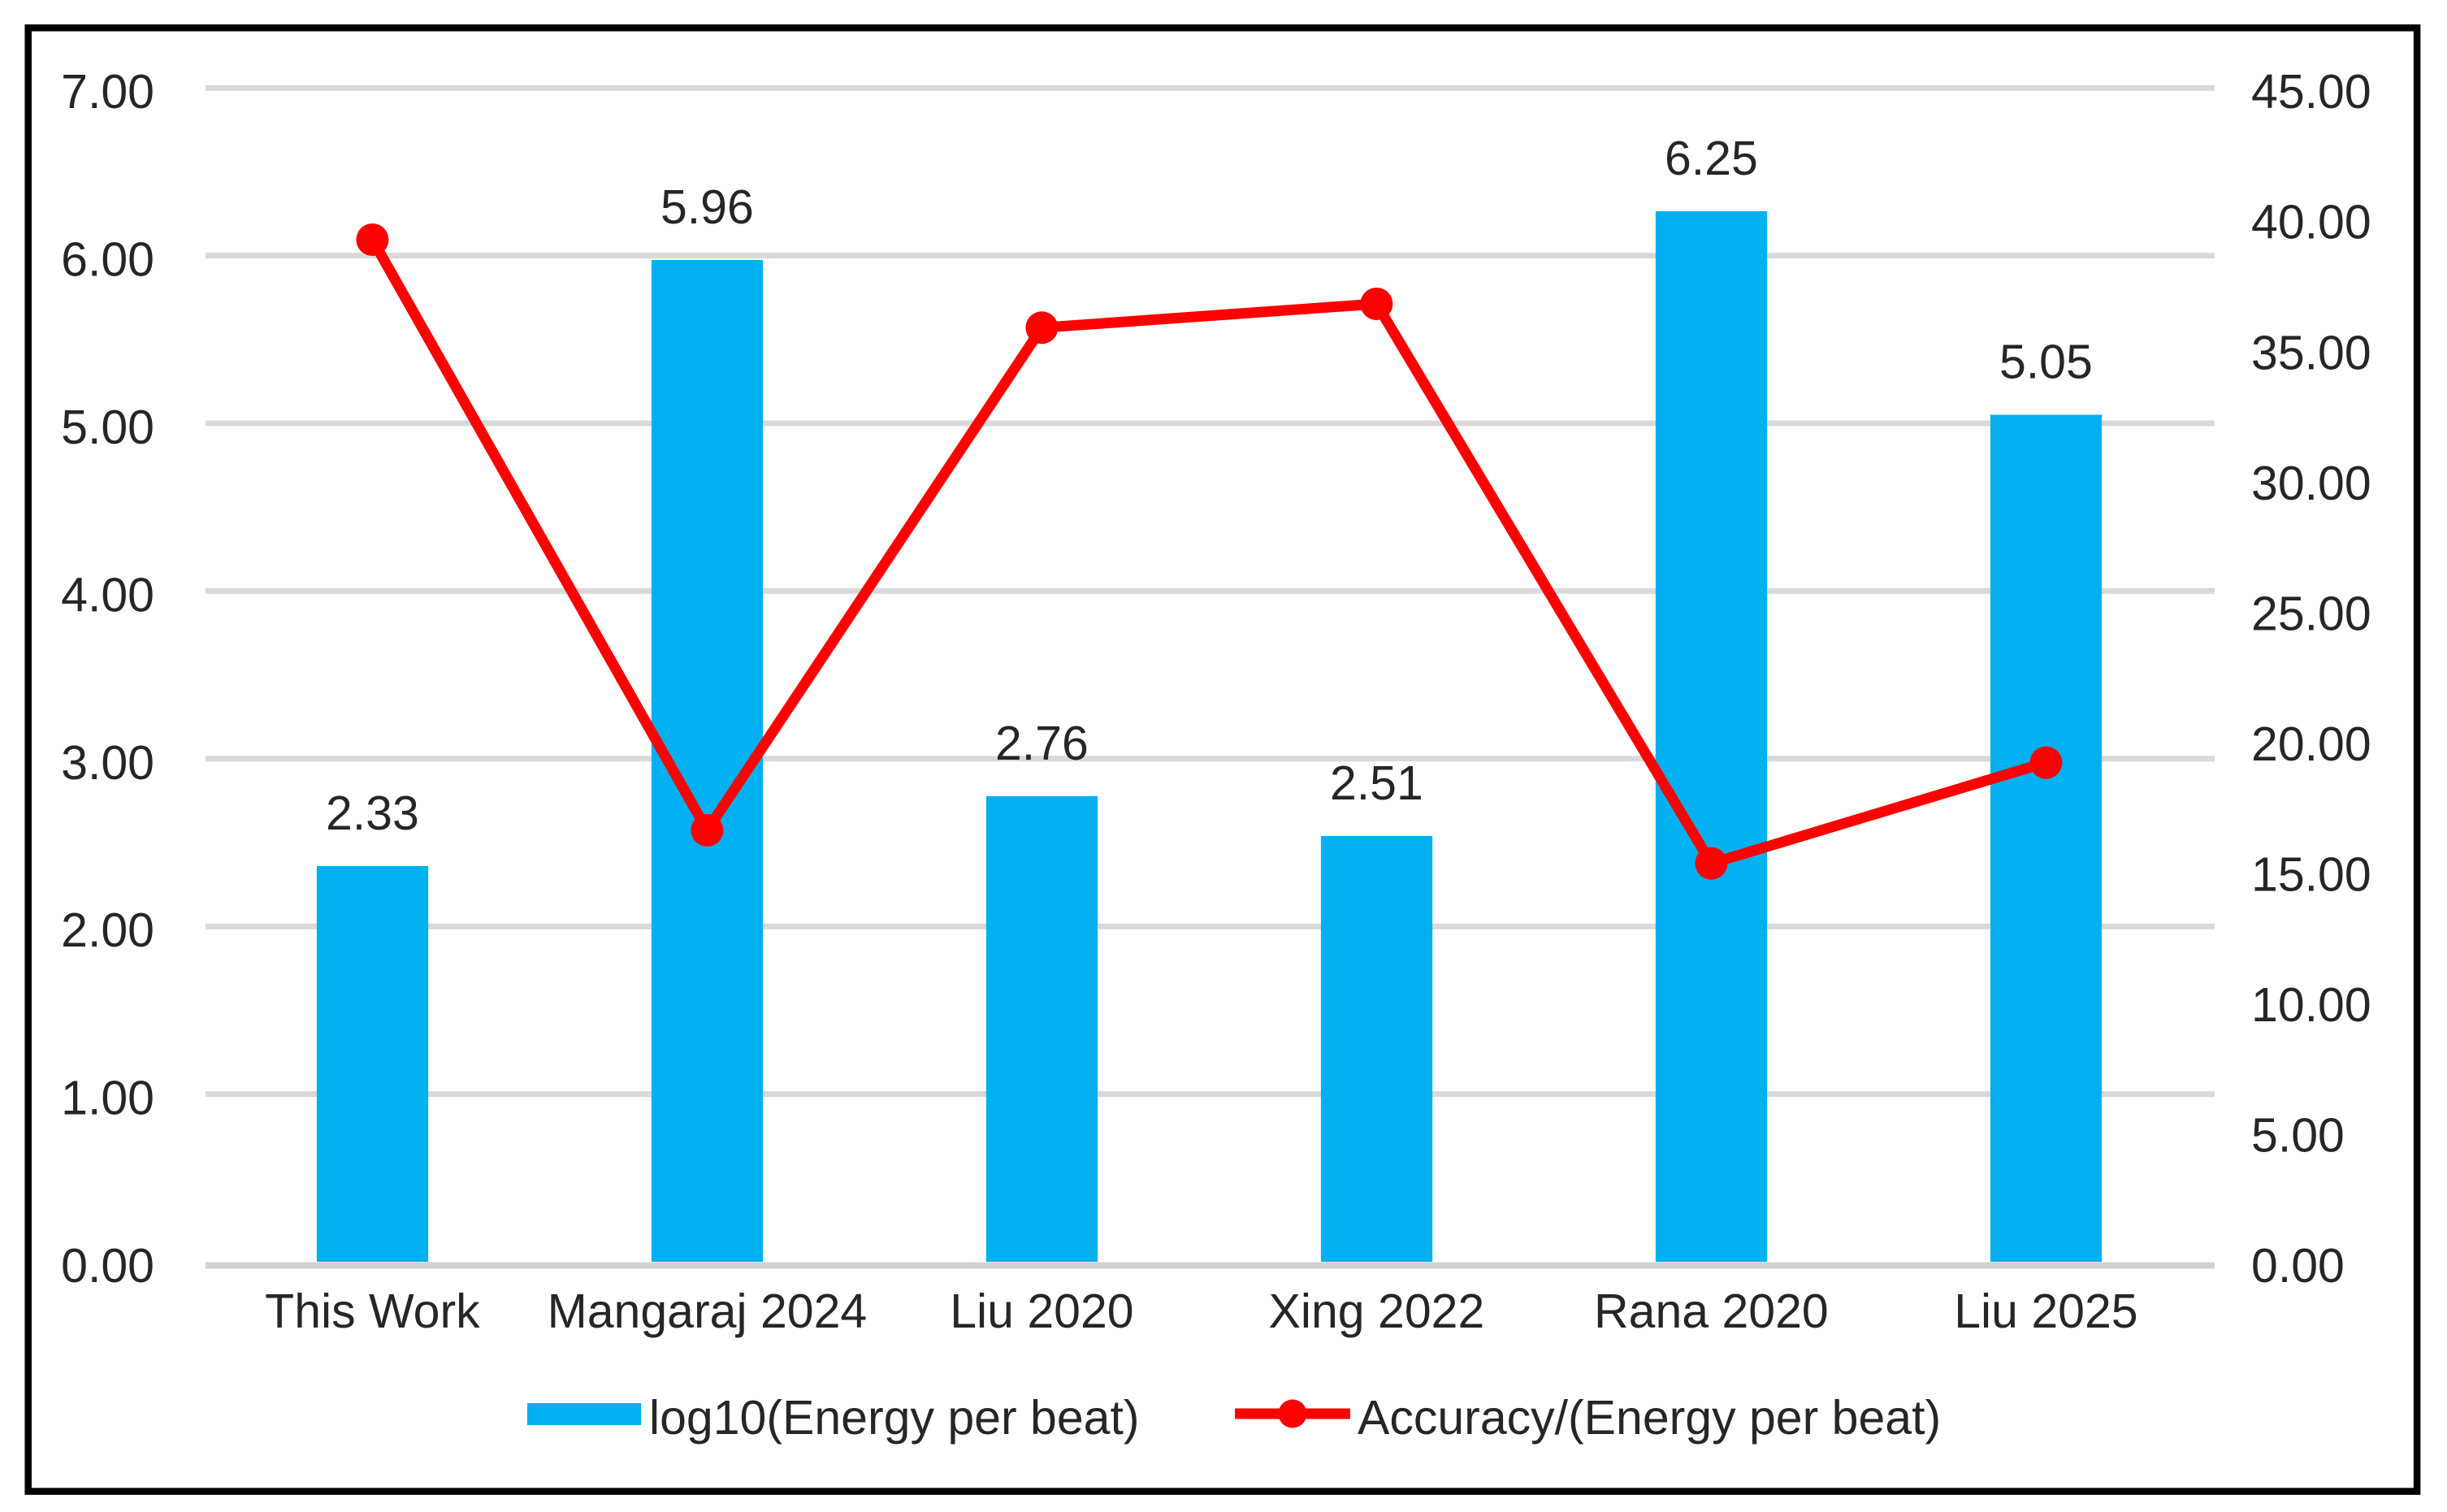 This screenshot has width=2447, height=1512. Describe the element at coordinates (107, 930) in the screenshot. I see `svg-text: 2.00` at that location.